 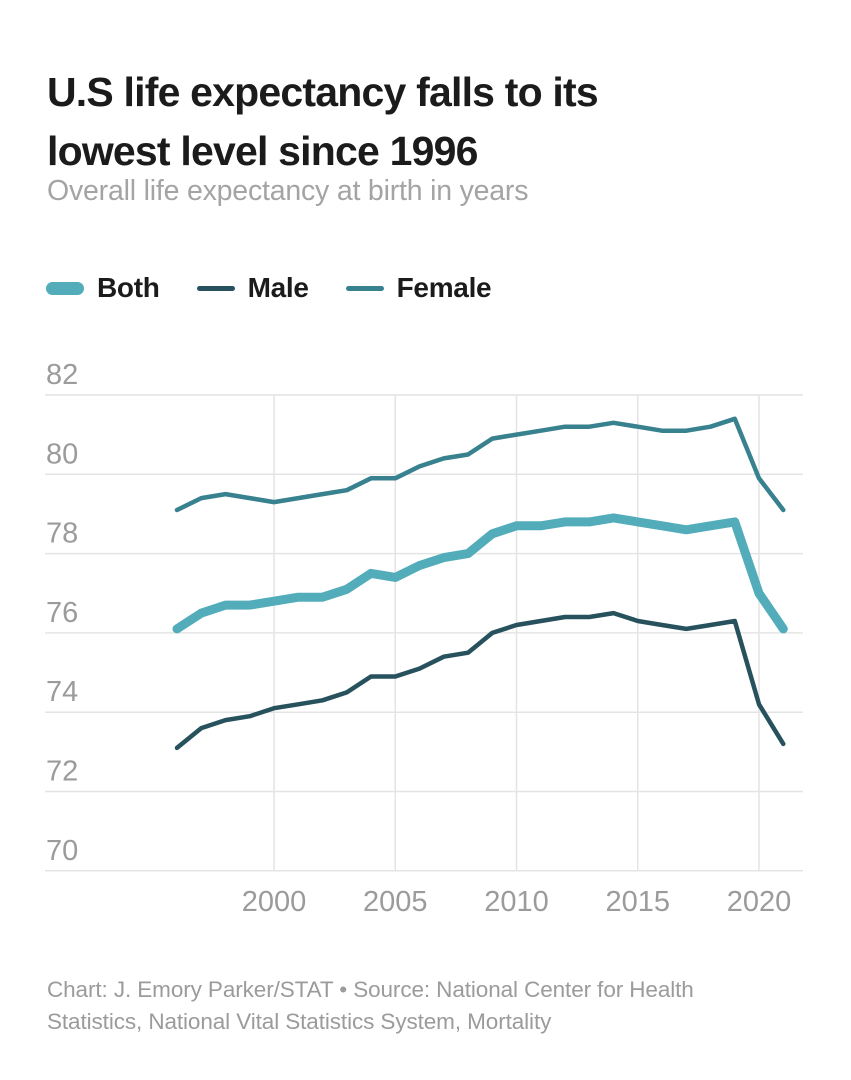 What do you see at coordinates (215, 288) in the screenshot?
I see `legend-swatch-male` at bounding box center [215, 288].